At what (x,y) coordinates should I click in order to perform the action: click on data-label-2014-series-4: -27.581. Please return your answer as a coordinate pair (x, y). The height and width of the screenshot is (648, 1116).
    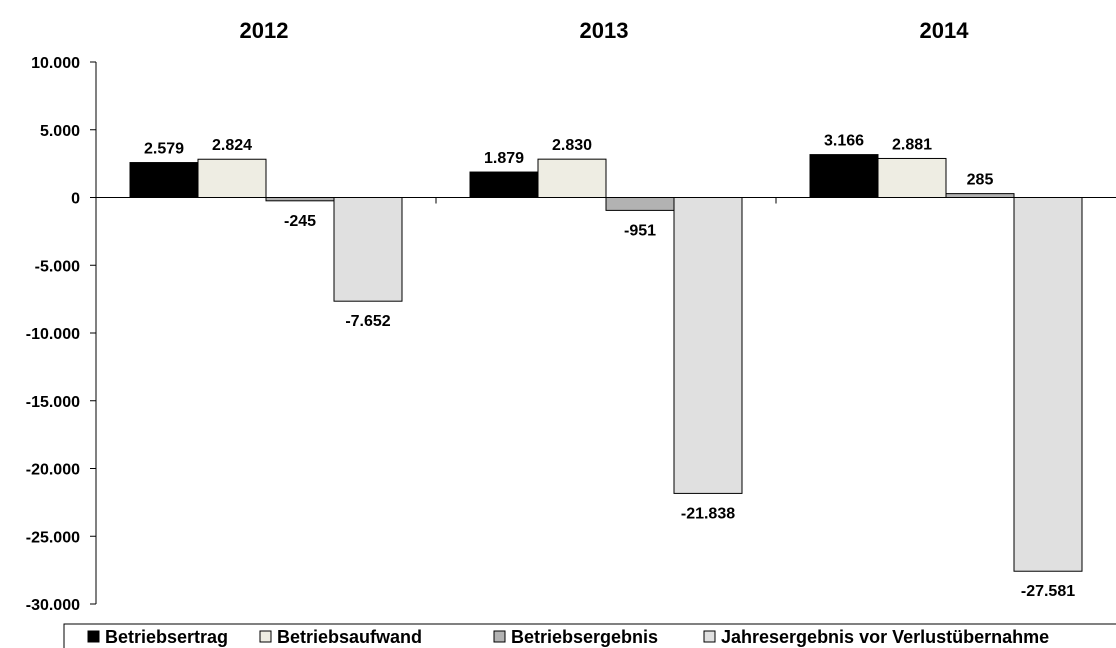
    Looking at the image, I should click on (1048, 591).